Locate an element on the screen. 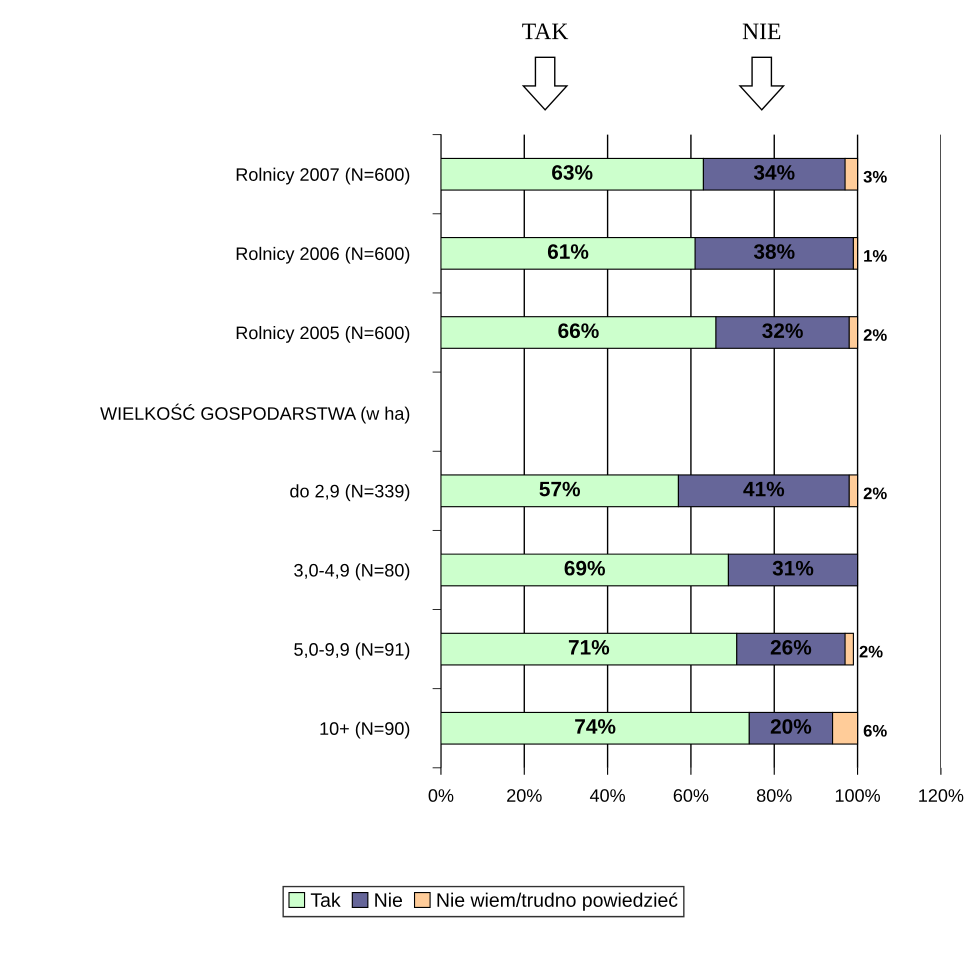 This screenshot has width=967, height=955. data-label: 38% is located at coordinates (774, 251).